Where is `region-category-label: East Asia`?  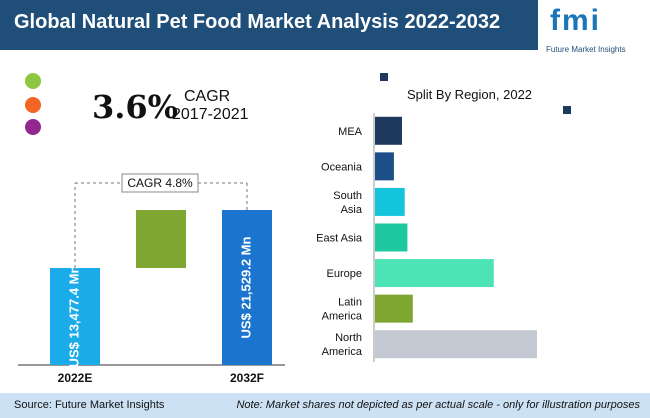
region-category-label: East Asia is located at coordinates (339, 239).